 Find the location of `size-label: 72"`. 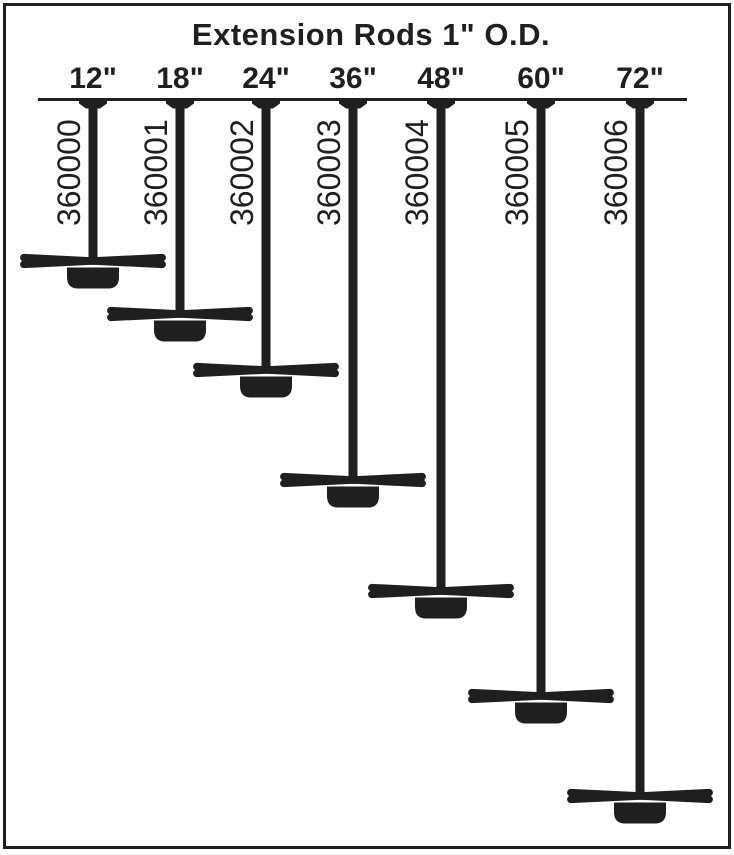

size-label: 72" is located at coordinates (640, 78).